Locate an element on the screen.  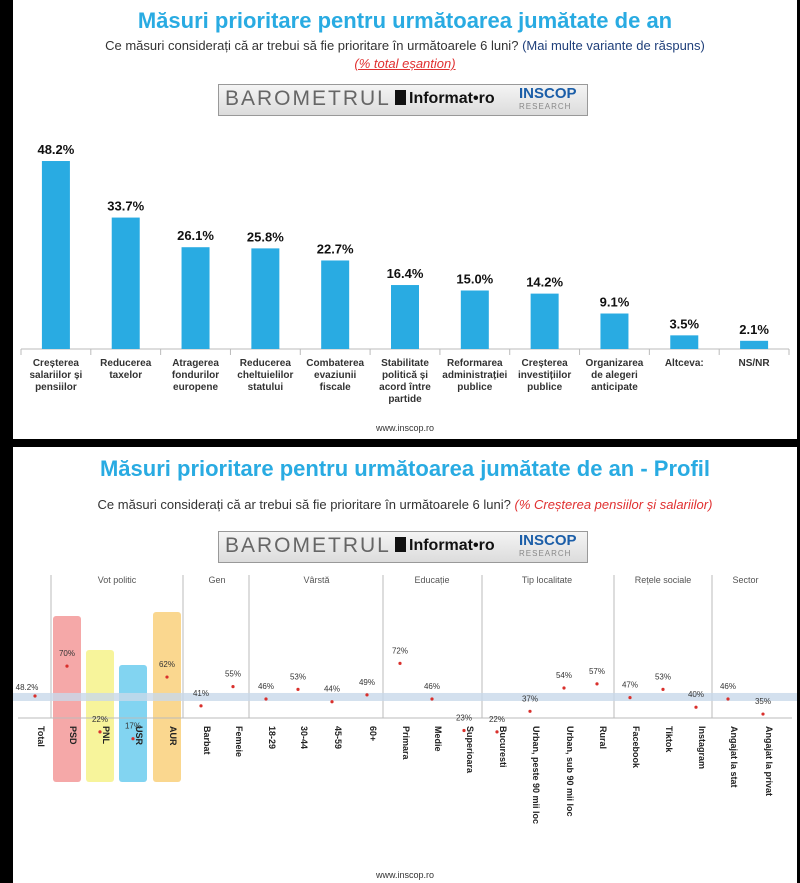
group-header: Educație is located at coordinates (431, 580).